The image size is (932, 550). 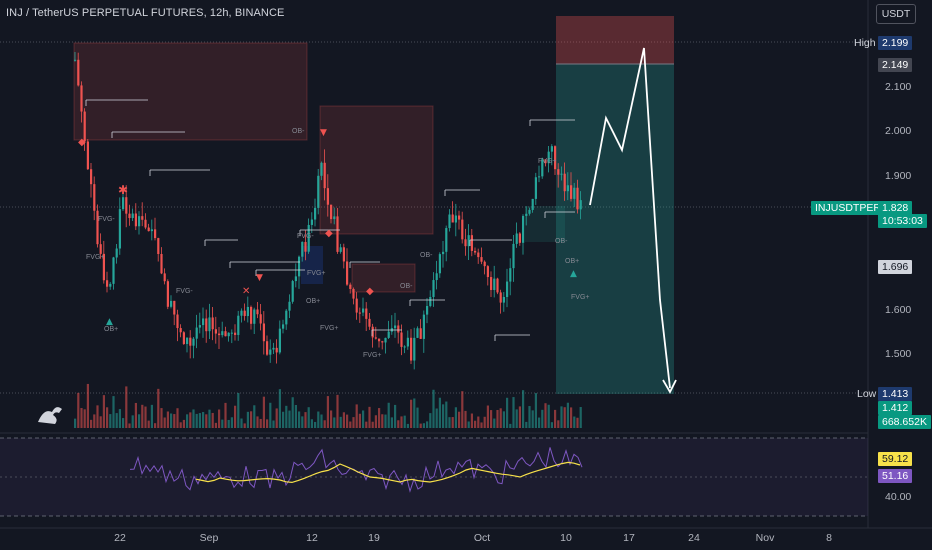 I want to click on take-profit-zone, so click(x=615, y=229).